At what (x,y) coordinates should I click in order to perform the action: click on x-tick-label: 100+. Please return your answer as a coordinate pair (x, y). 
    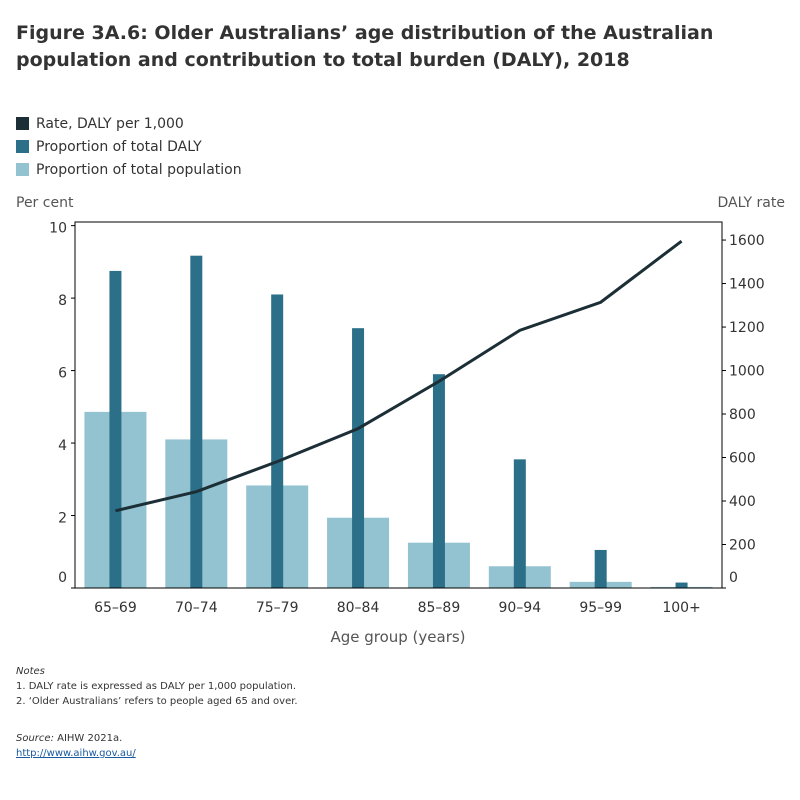
    Looking at the image, I should click on (681, 608).